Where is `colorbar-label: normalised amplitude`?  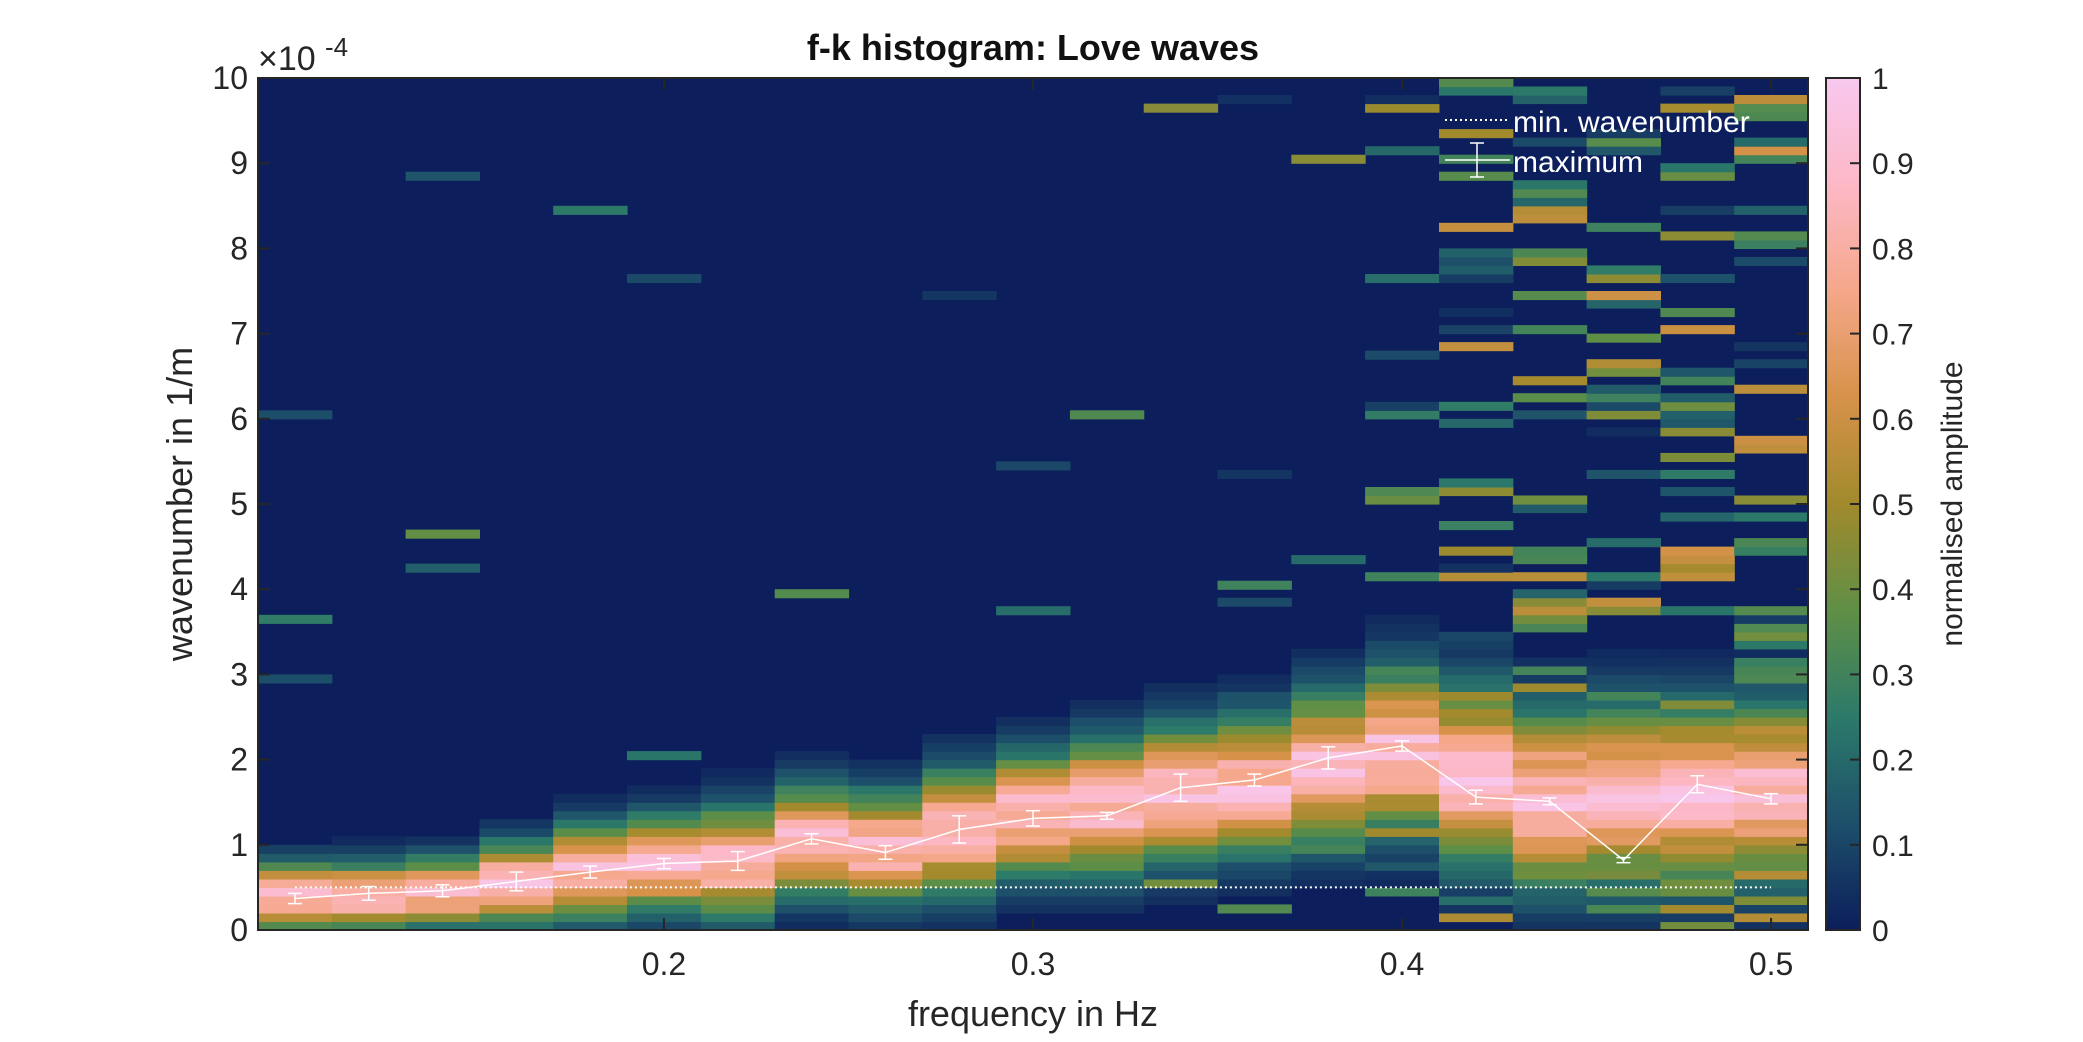 colorbar-label: normalised amplitude is located at coordinates (1952, 503).